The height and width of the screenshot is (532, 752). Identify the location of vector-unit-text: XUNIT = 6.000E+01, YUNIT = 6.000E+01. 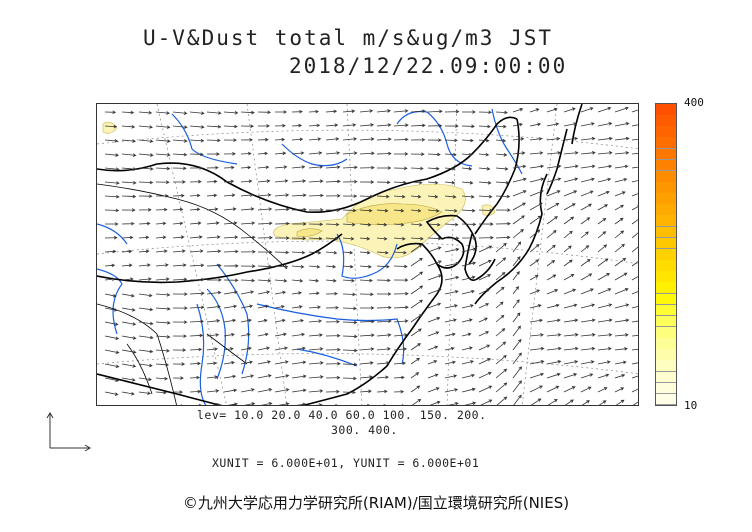
(346, 463).